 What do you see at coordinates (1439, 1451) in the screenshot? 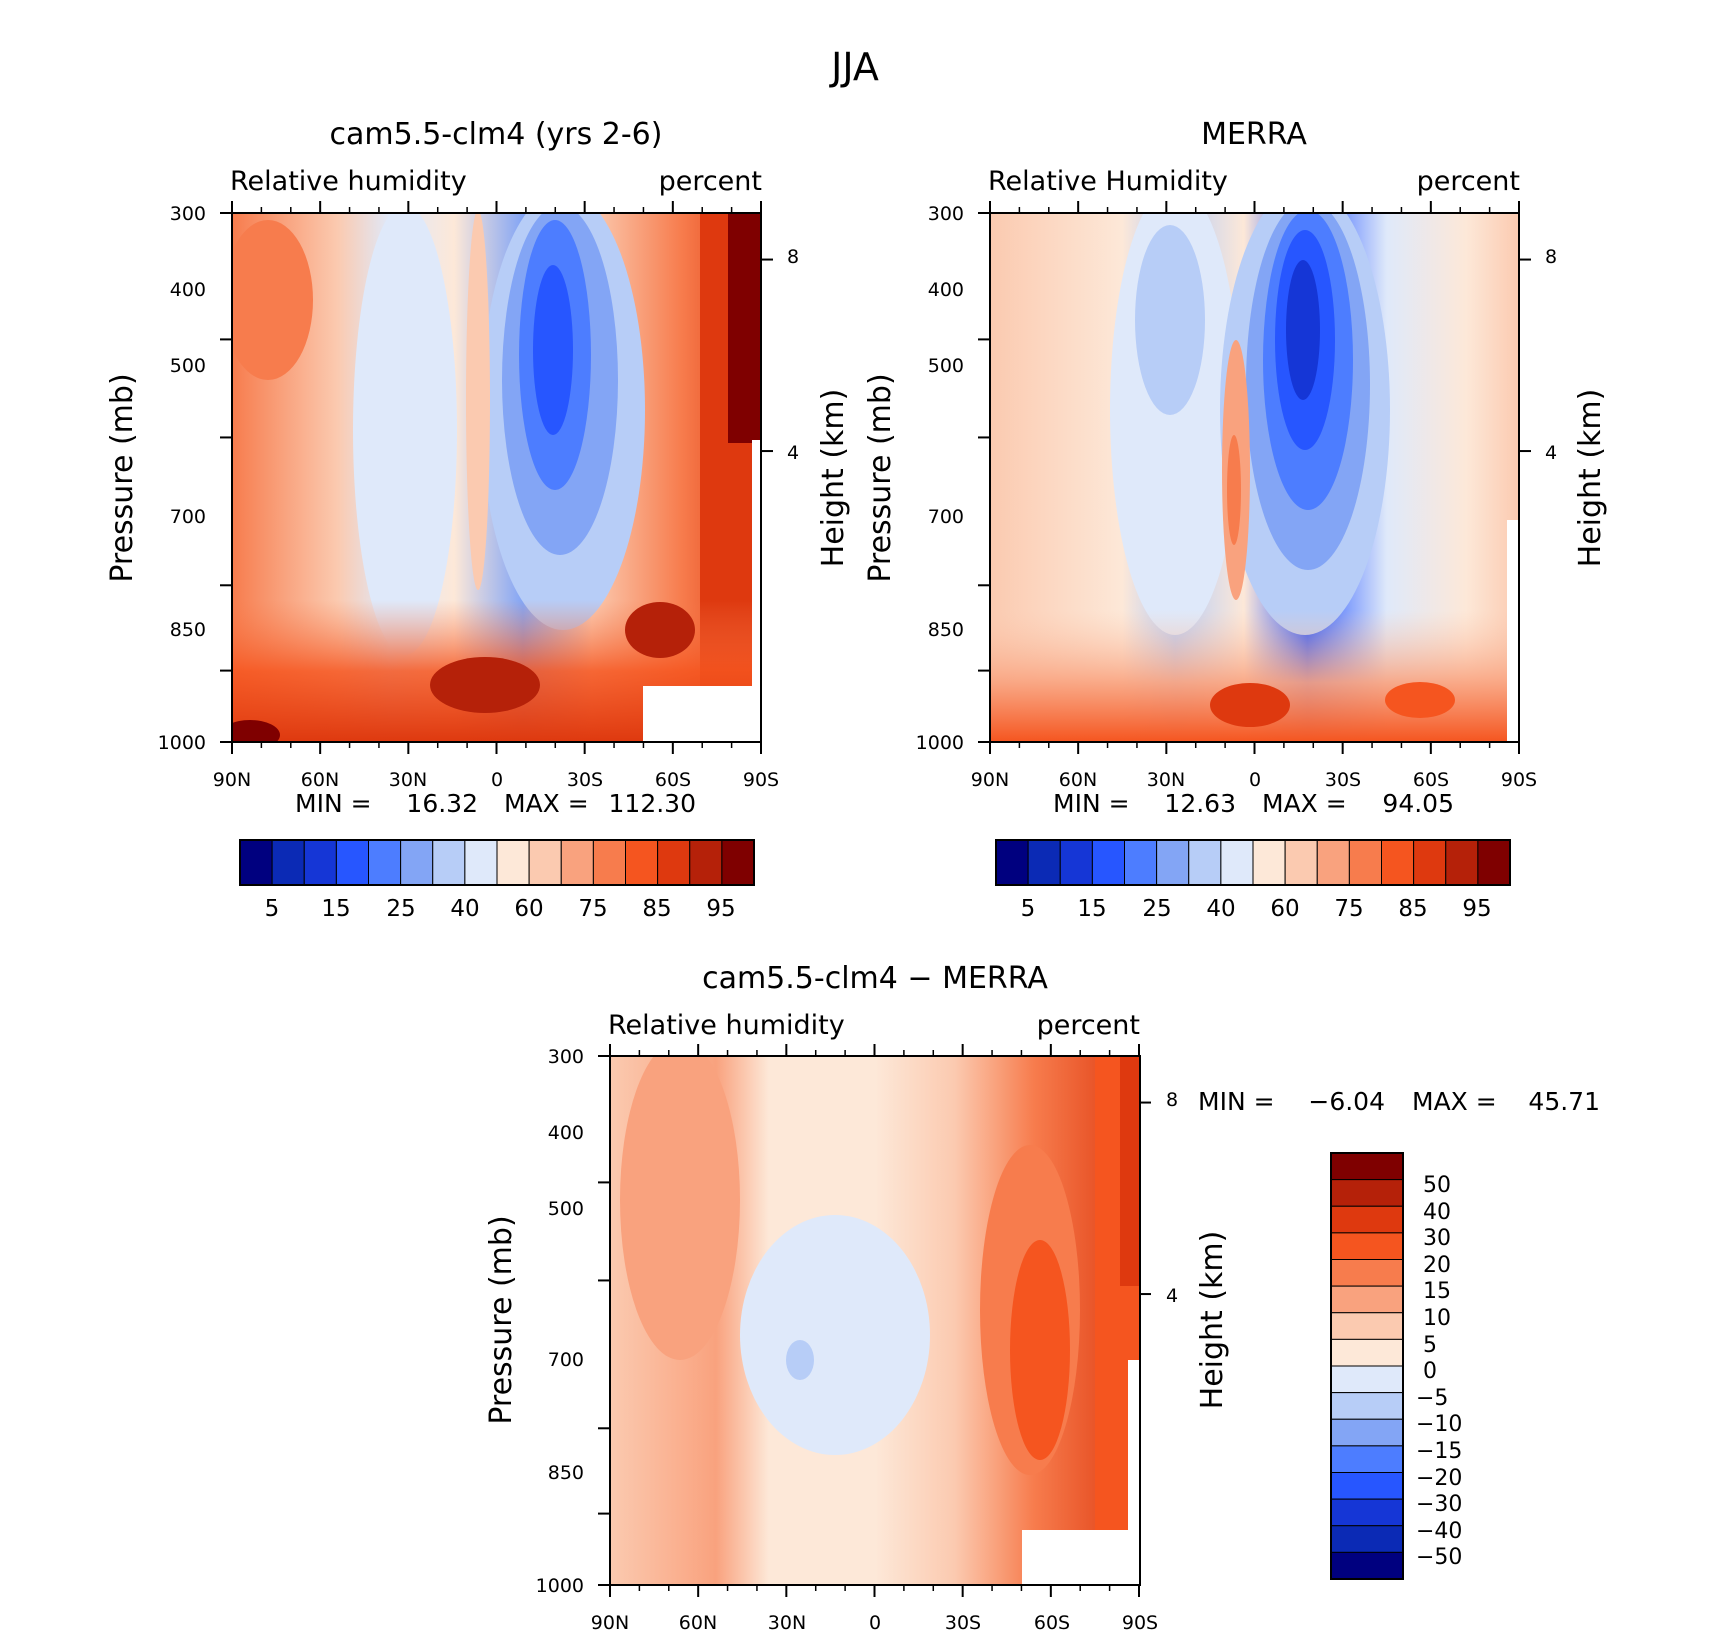
I see `colorbar-label: −15` at bounding box center [1439, 1451].